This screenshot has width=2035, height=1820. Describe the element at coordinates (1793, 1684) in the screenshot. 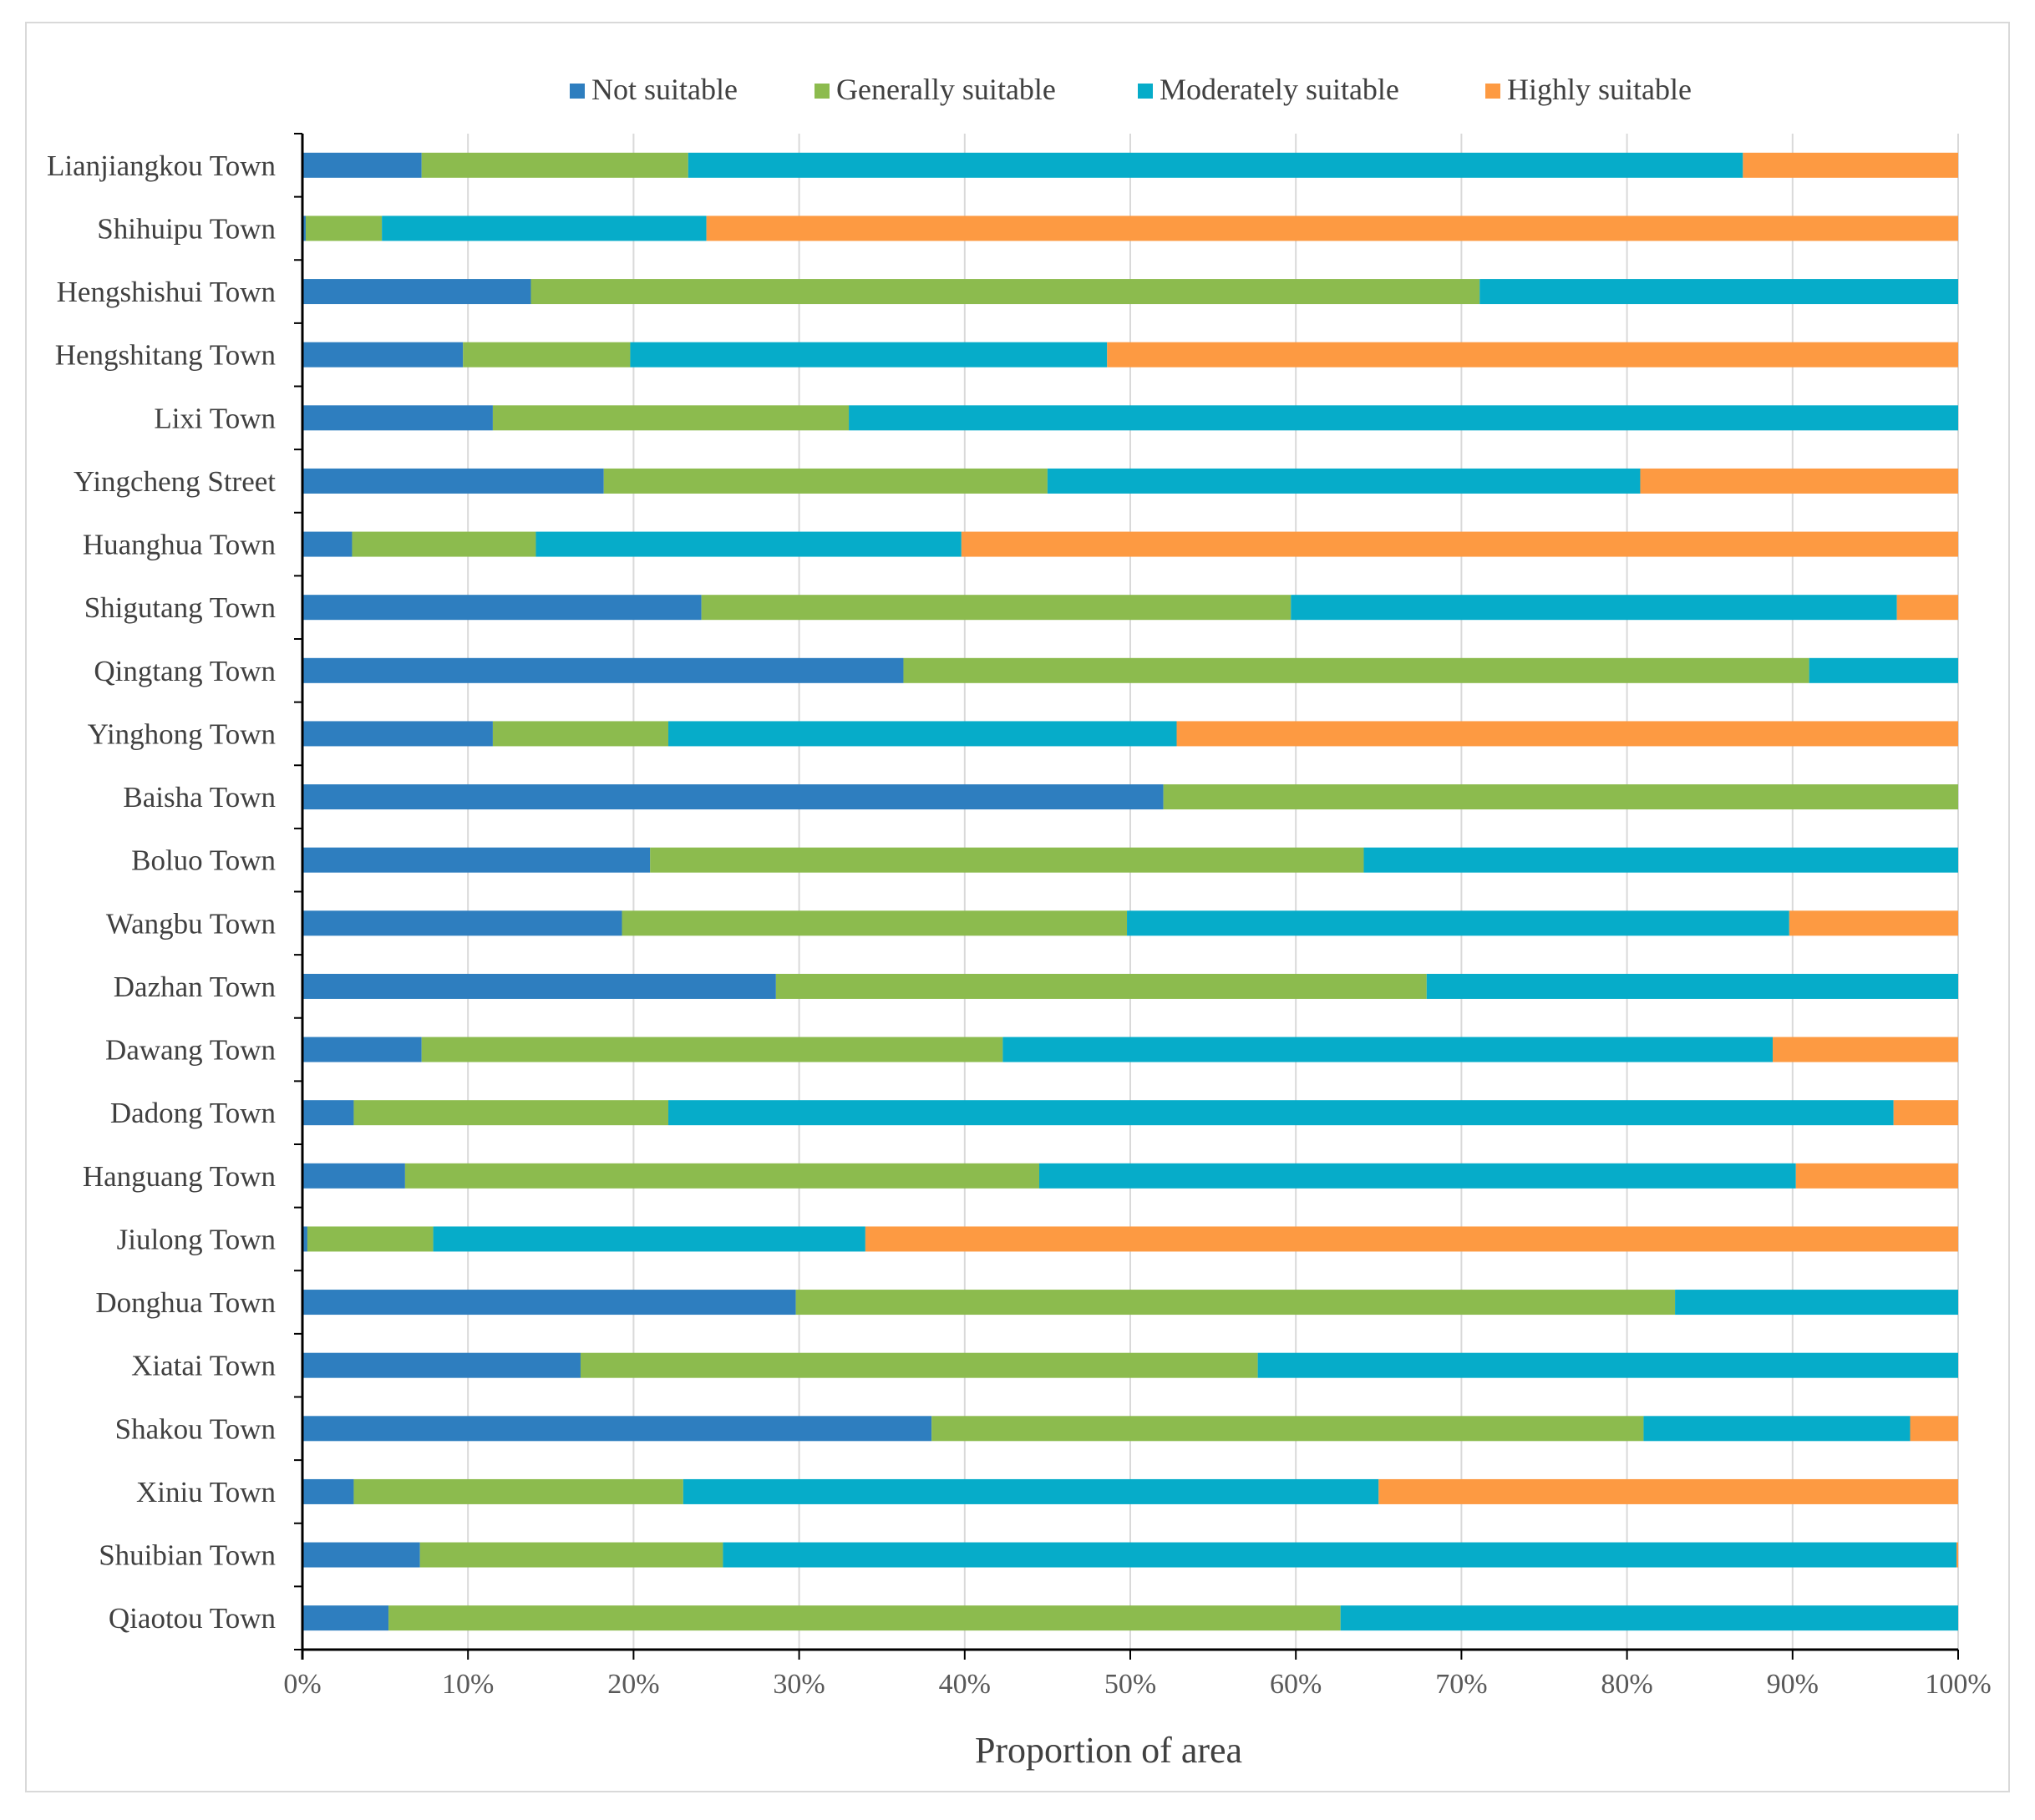

I see `x-tick-label: 90%` at that location.